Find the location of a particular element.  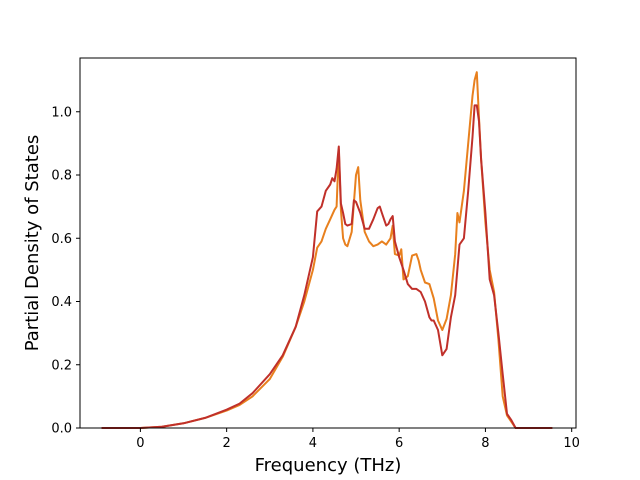

x-tick-label: 6 is located at coordinates (399, 443).